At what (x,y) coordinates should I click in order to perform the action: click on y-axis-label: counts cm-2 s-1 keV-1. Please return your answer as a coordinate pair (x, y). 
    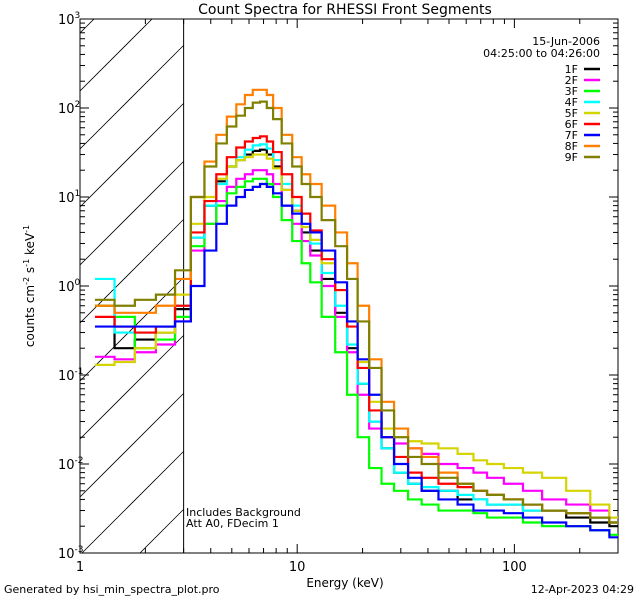
    Looking at the image, I should click on (29, 286).